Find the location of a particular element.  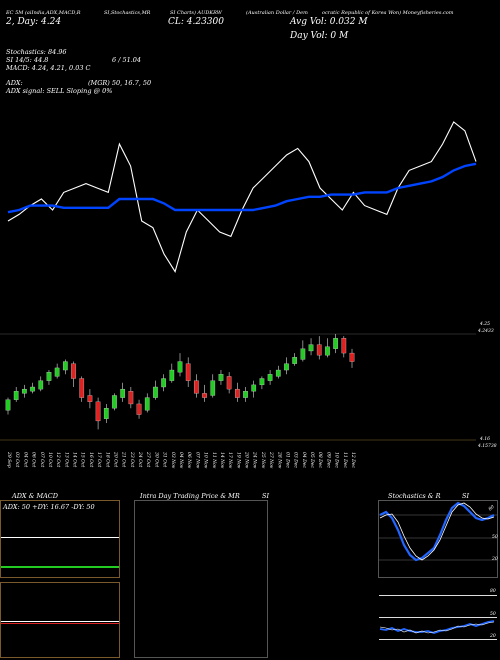

date-tick-label: 03 Nov is located at coordinates (172, 460).